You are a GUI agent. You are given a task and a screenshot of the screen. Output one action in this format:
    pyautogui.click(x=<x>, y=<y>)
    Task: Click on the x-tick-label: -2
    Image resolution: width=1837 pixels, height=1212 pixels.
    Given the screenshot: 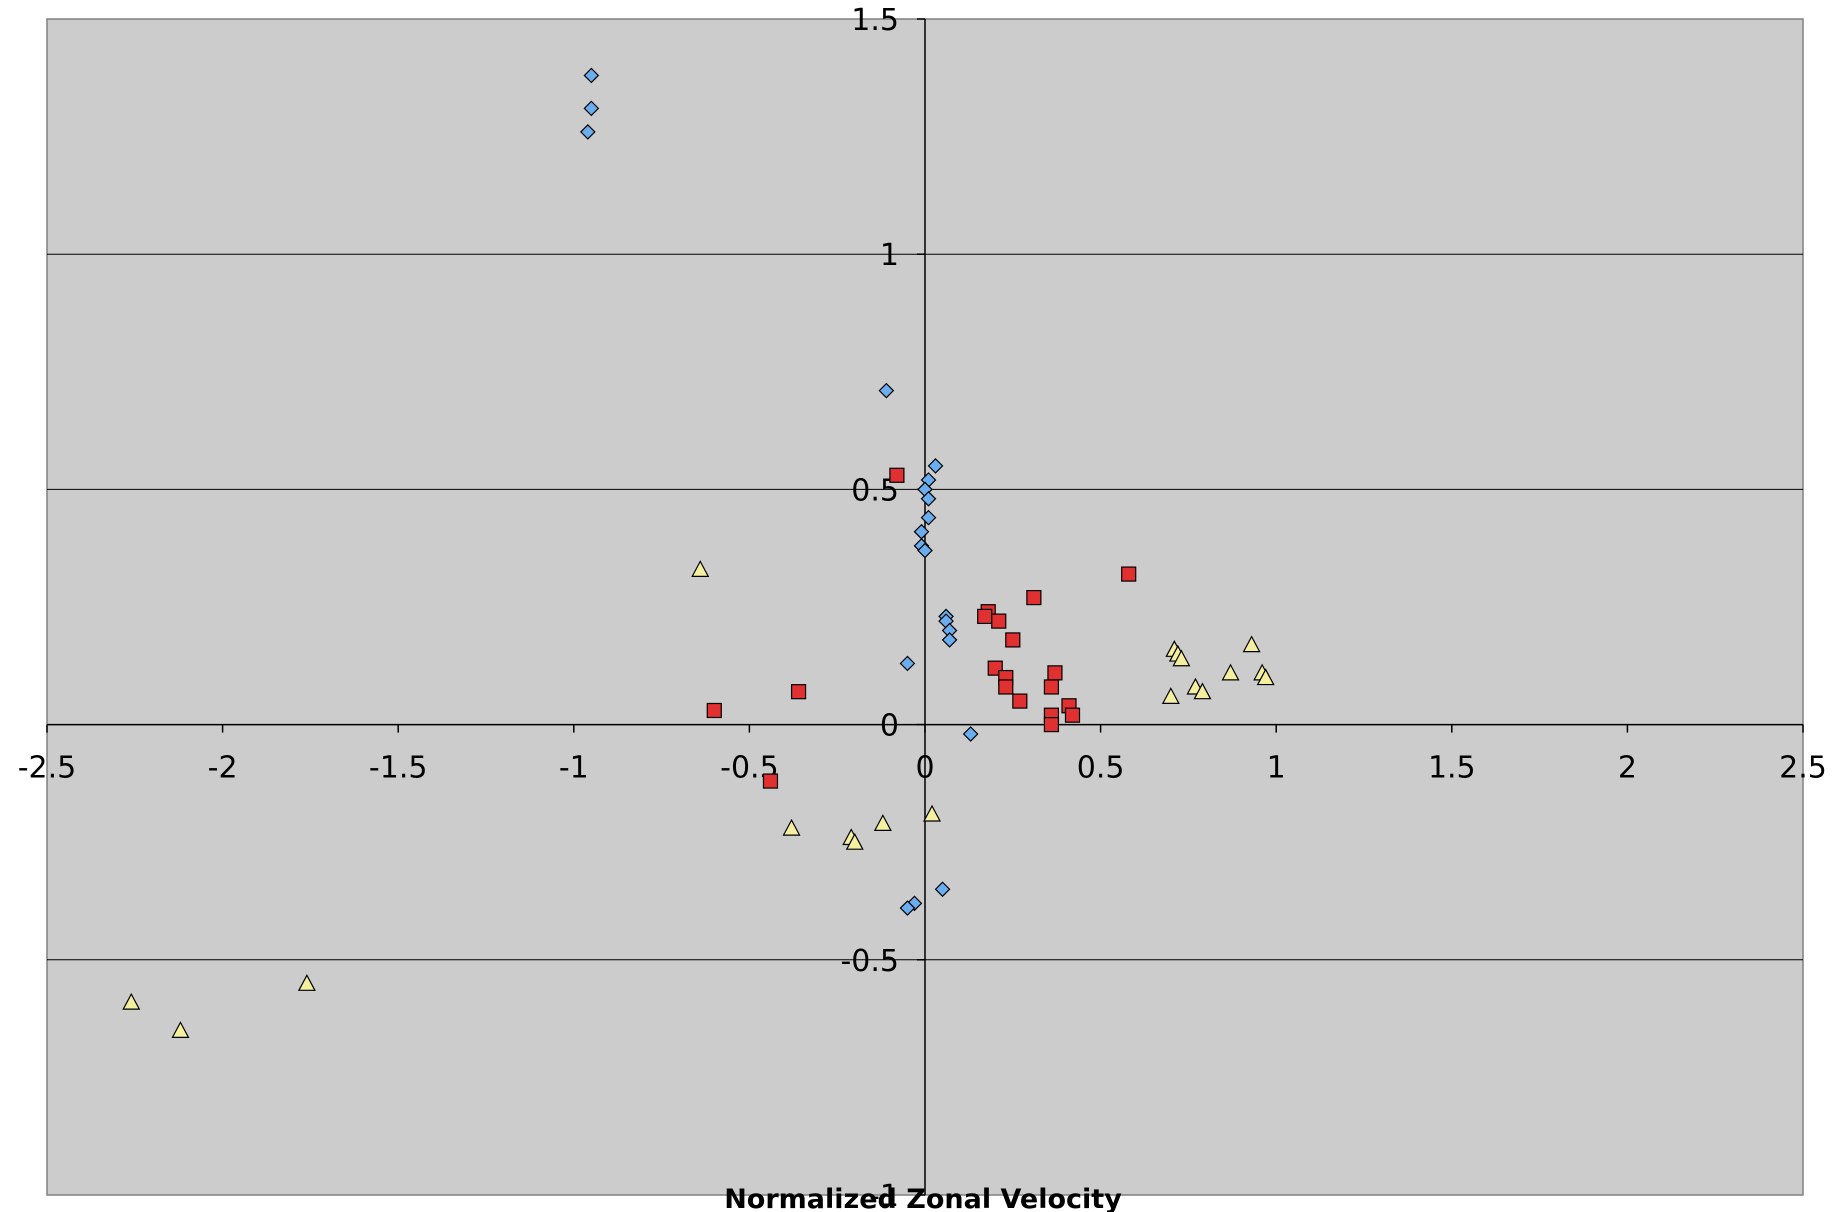 What is the action you would take?
    pyautogui.click(x=223, y=768)
    